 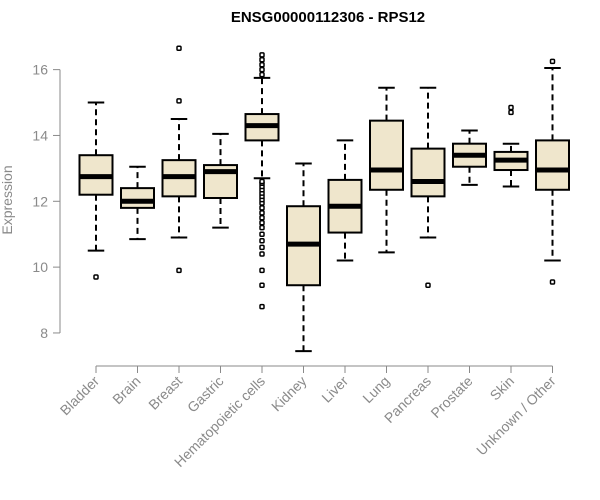 What do you see at coordinates (80, 396) in the screenshot?
I see `x-tick-label: Bladder` at bounding box center [80, 396].